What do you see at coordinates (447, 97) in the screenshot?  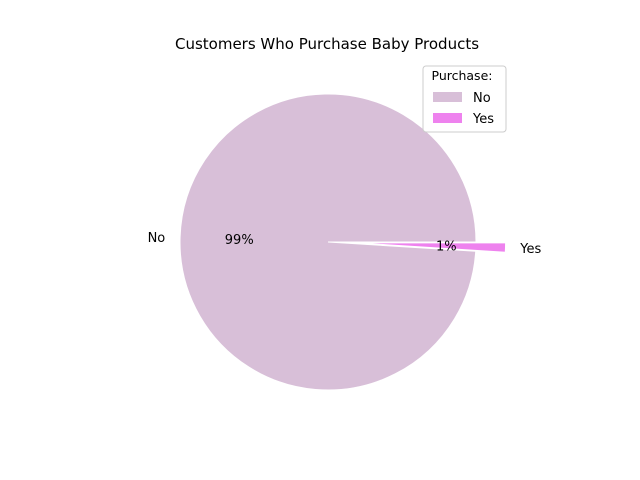 I see `legend-swatch-no` at bounding box center [447, 97].